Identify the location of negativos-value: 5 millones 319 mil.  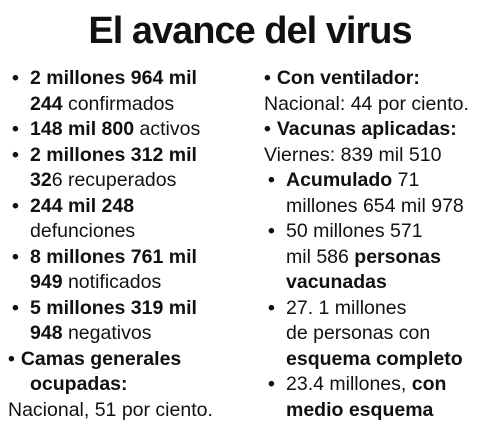
(113, 307).